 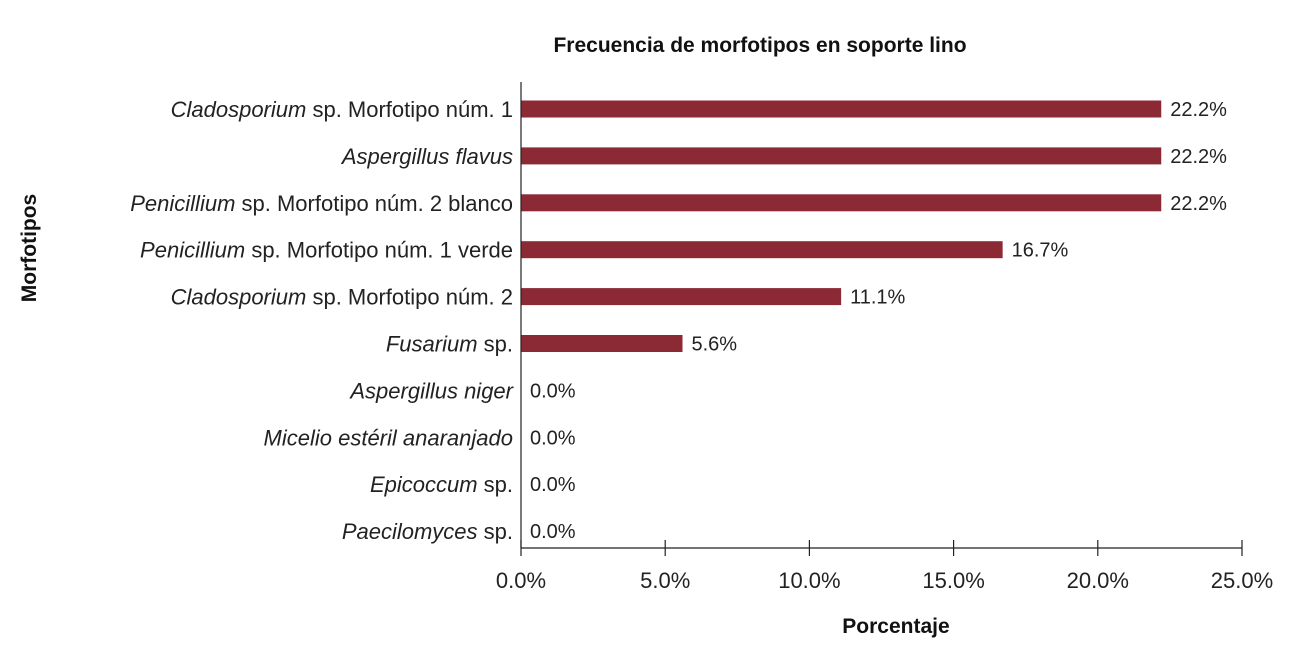 I want to click on category-label-italic: Micelio estéril anaranjado, so click(x=388, y=437).